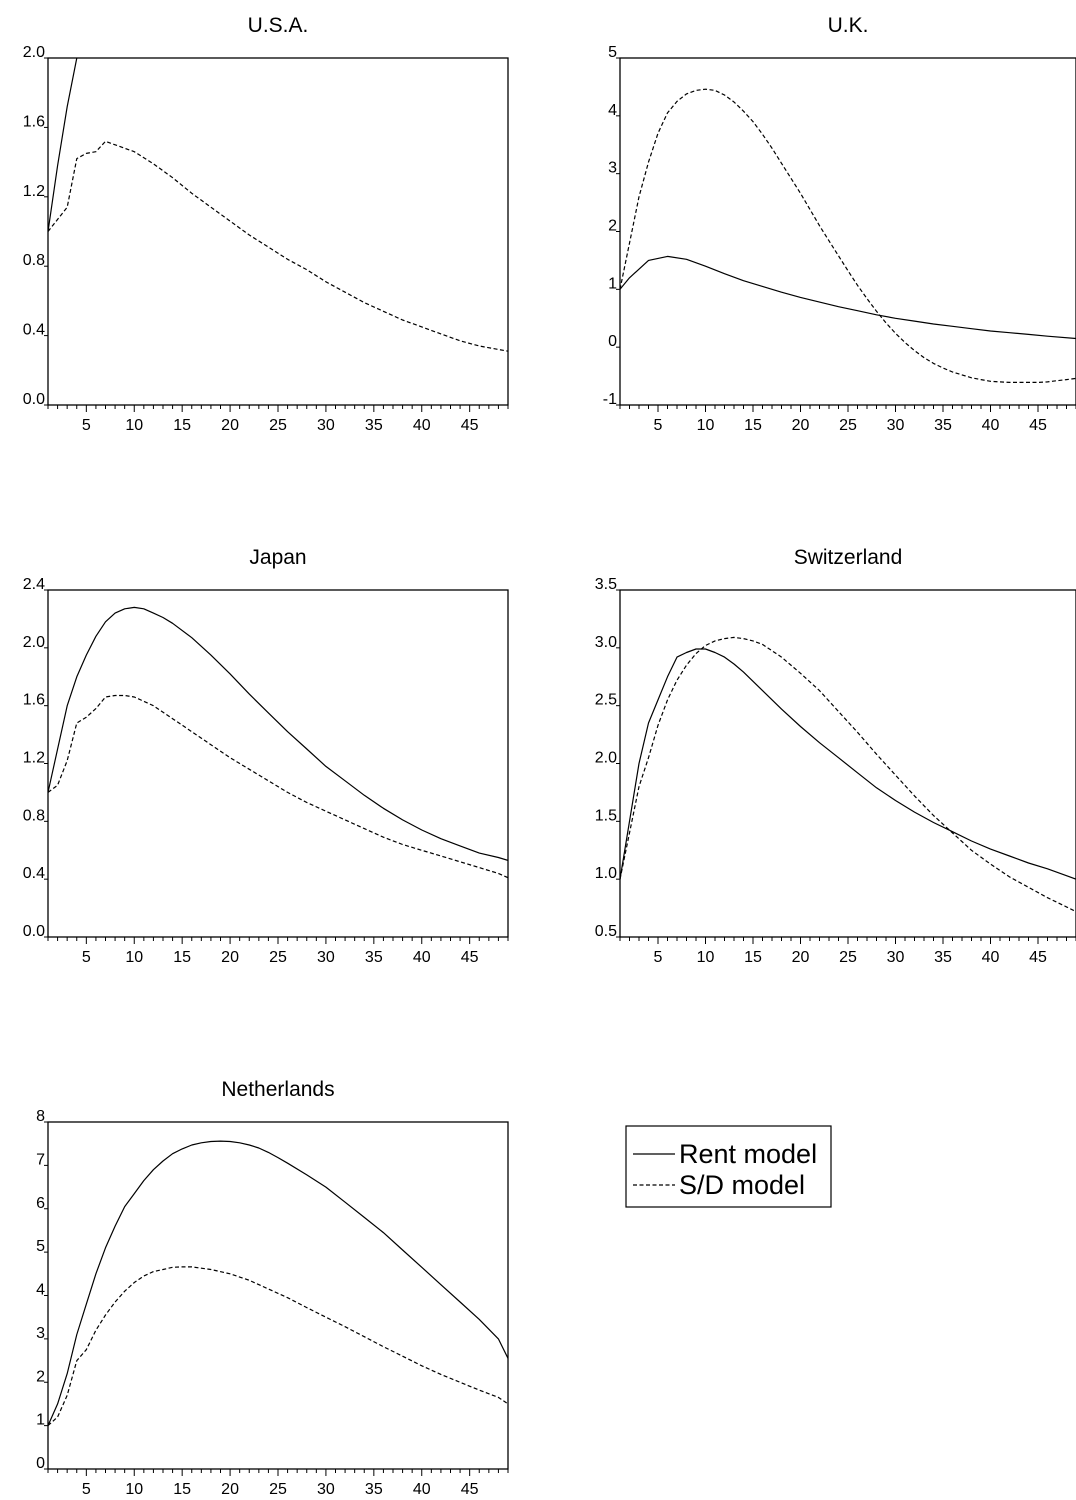 The height and width of the screenshot is (1500, 1076). I want to click on legend-label-s-d-model: S/D model, so click(742, 1185).